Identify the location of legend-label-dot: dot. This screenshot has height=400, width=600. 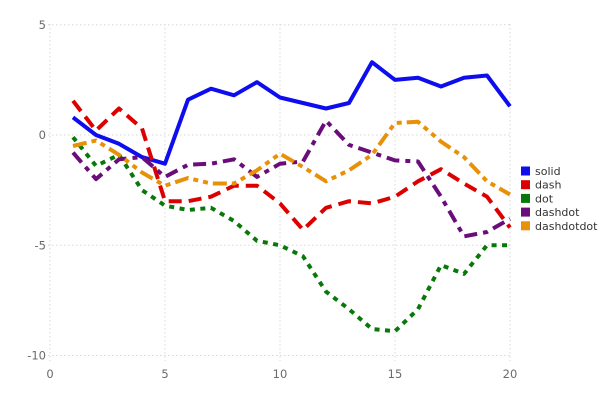
(544, 198).